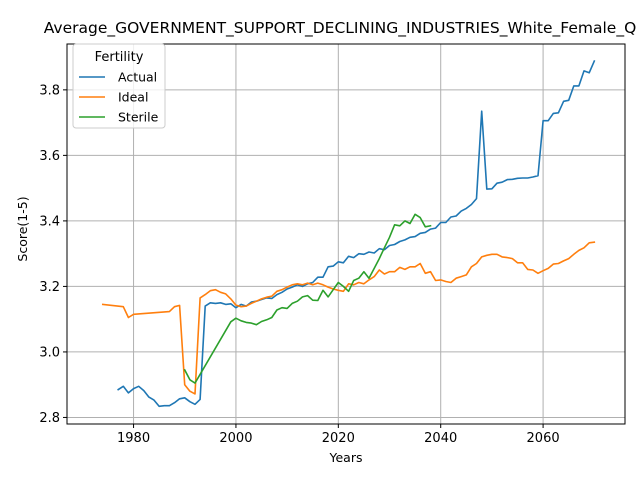 Image resolution: width=640 pixels, height=480 pixels. Describe the element at coordinates (137, 77) in the screenshot. I see `legend-label-actual: Actual` at that location.